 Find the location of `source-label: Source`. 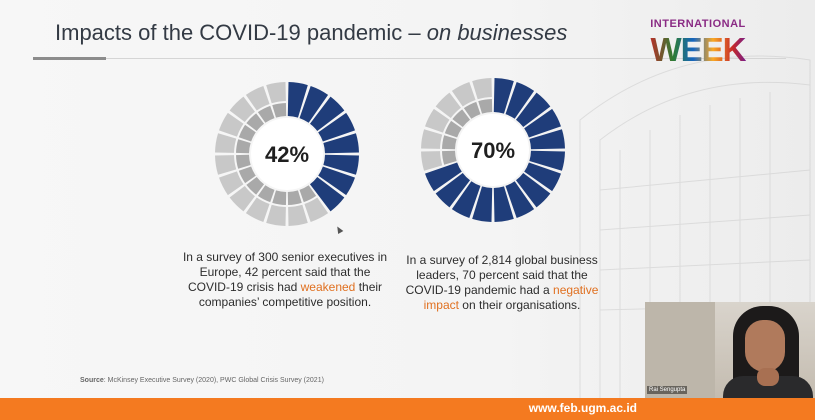

source-label: Source is located at coordinates (92, 380).